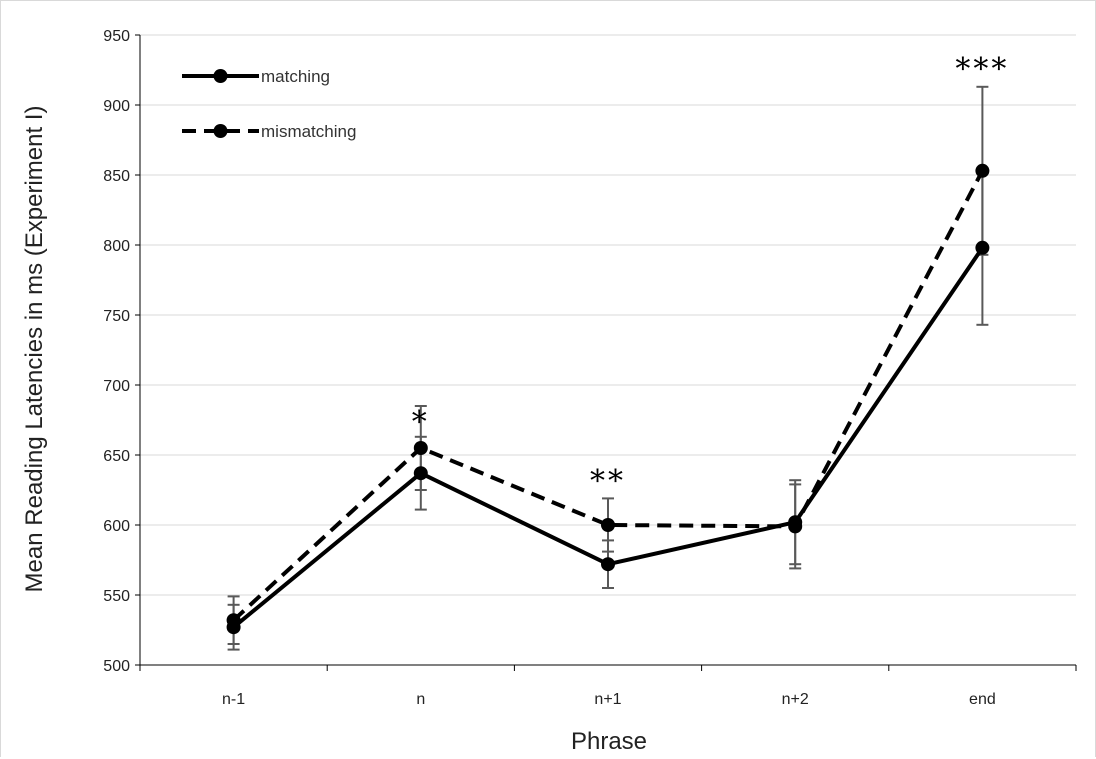 Image resolution: width=1096 pixels, height=759 pixels. I want to click on y-tick-label: 650, so click(116, 456).